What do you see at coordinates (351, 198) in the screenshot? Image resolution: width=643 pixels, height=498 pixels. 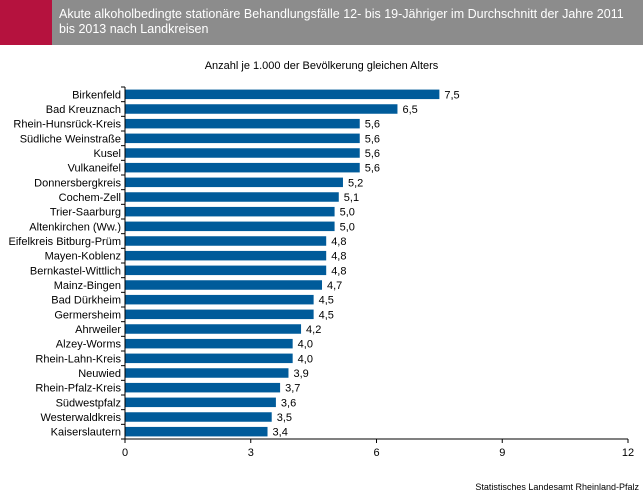 I see `data-label: 5,1` at bounding box center [351, 198].